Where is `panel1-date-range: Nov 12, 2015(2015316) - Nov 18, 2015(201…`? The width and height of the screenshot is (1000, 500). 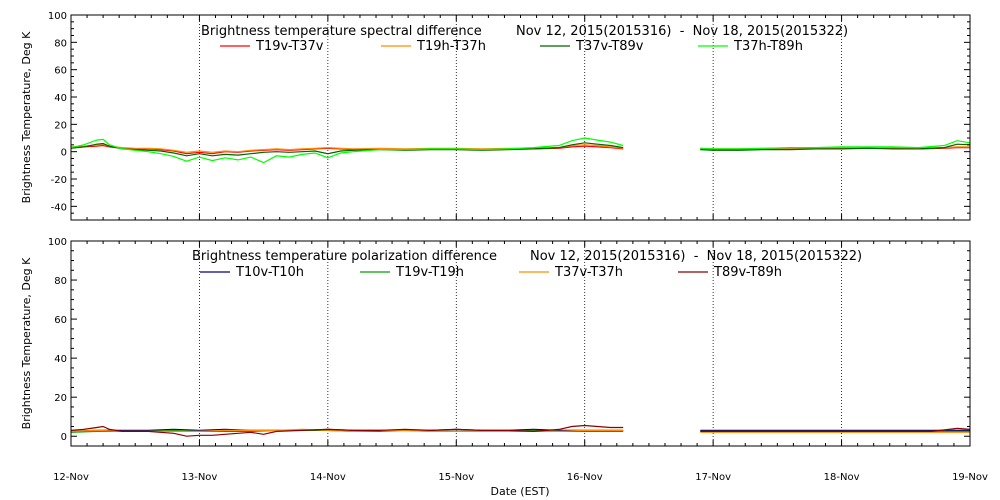 panel1-date-range: Nov 12, 2015(2015316) - Nov 18, 2015(201… is located at coordinates (682, 31).